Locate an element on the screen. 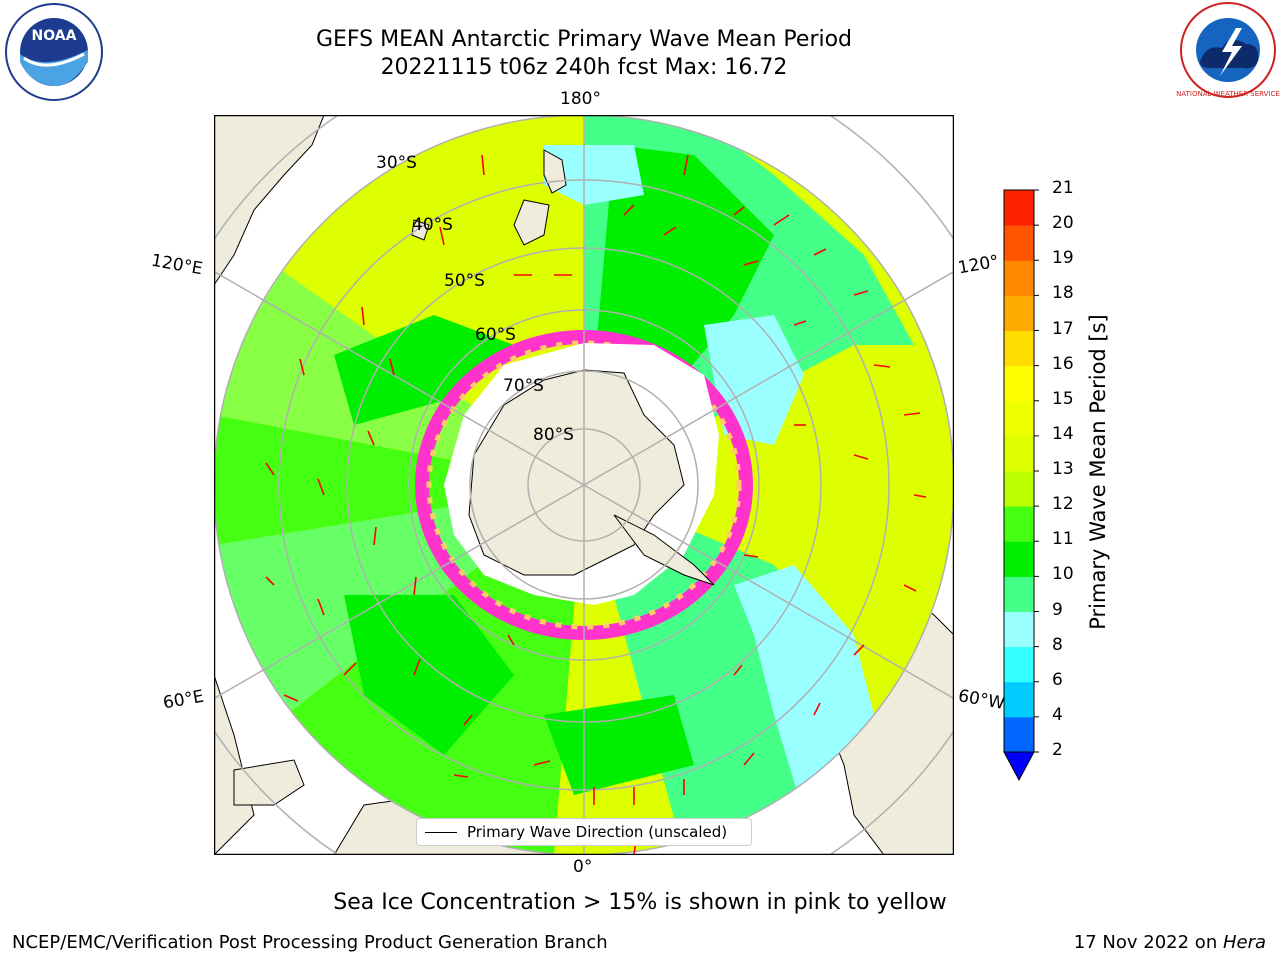  colorbar-tick-label: 20 is located at coordinates (1063, 223).